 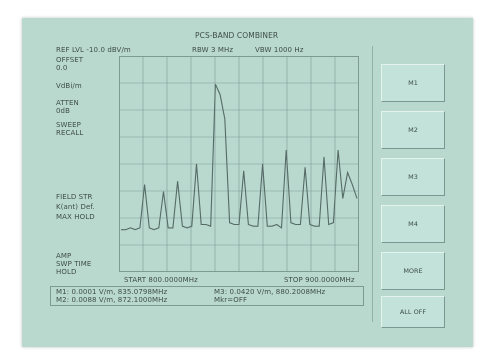 What do you see at coordinates (319, 280) in the screenshot?
I see `stop-frequency: STOP 900.0000MHz` at bounding box center [319, 280].